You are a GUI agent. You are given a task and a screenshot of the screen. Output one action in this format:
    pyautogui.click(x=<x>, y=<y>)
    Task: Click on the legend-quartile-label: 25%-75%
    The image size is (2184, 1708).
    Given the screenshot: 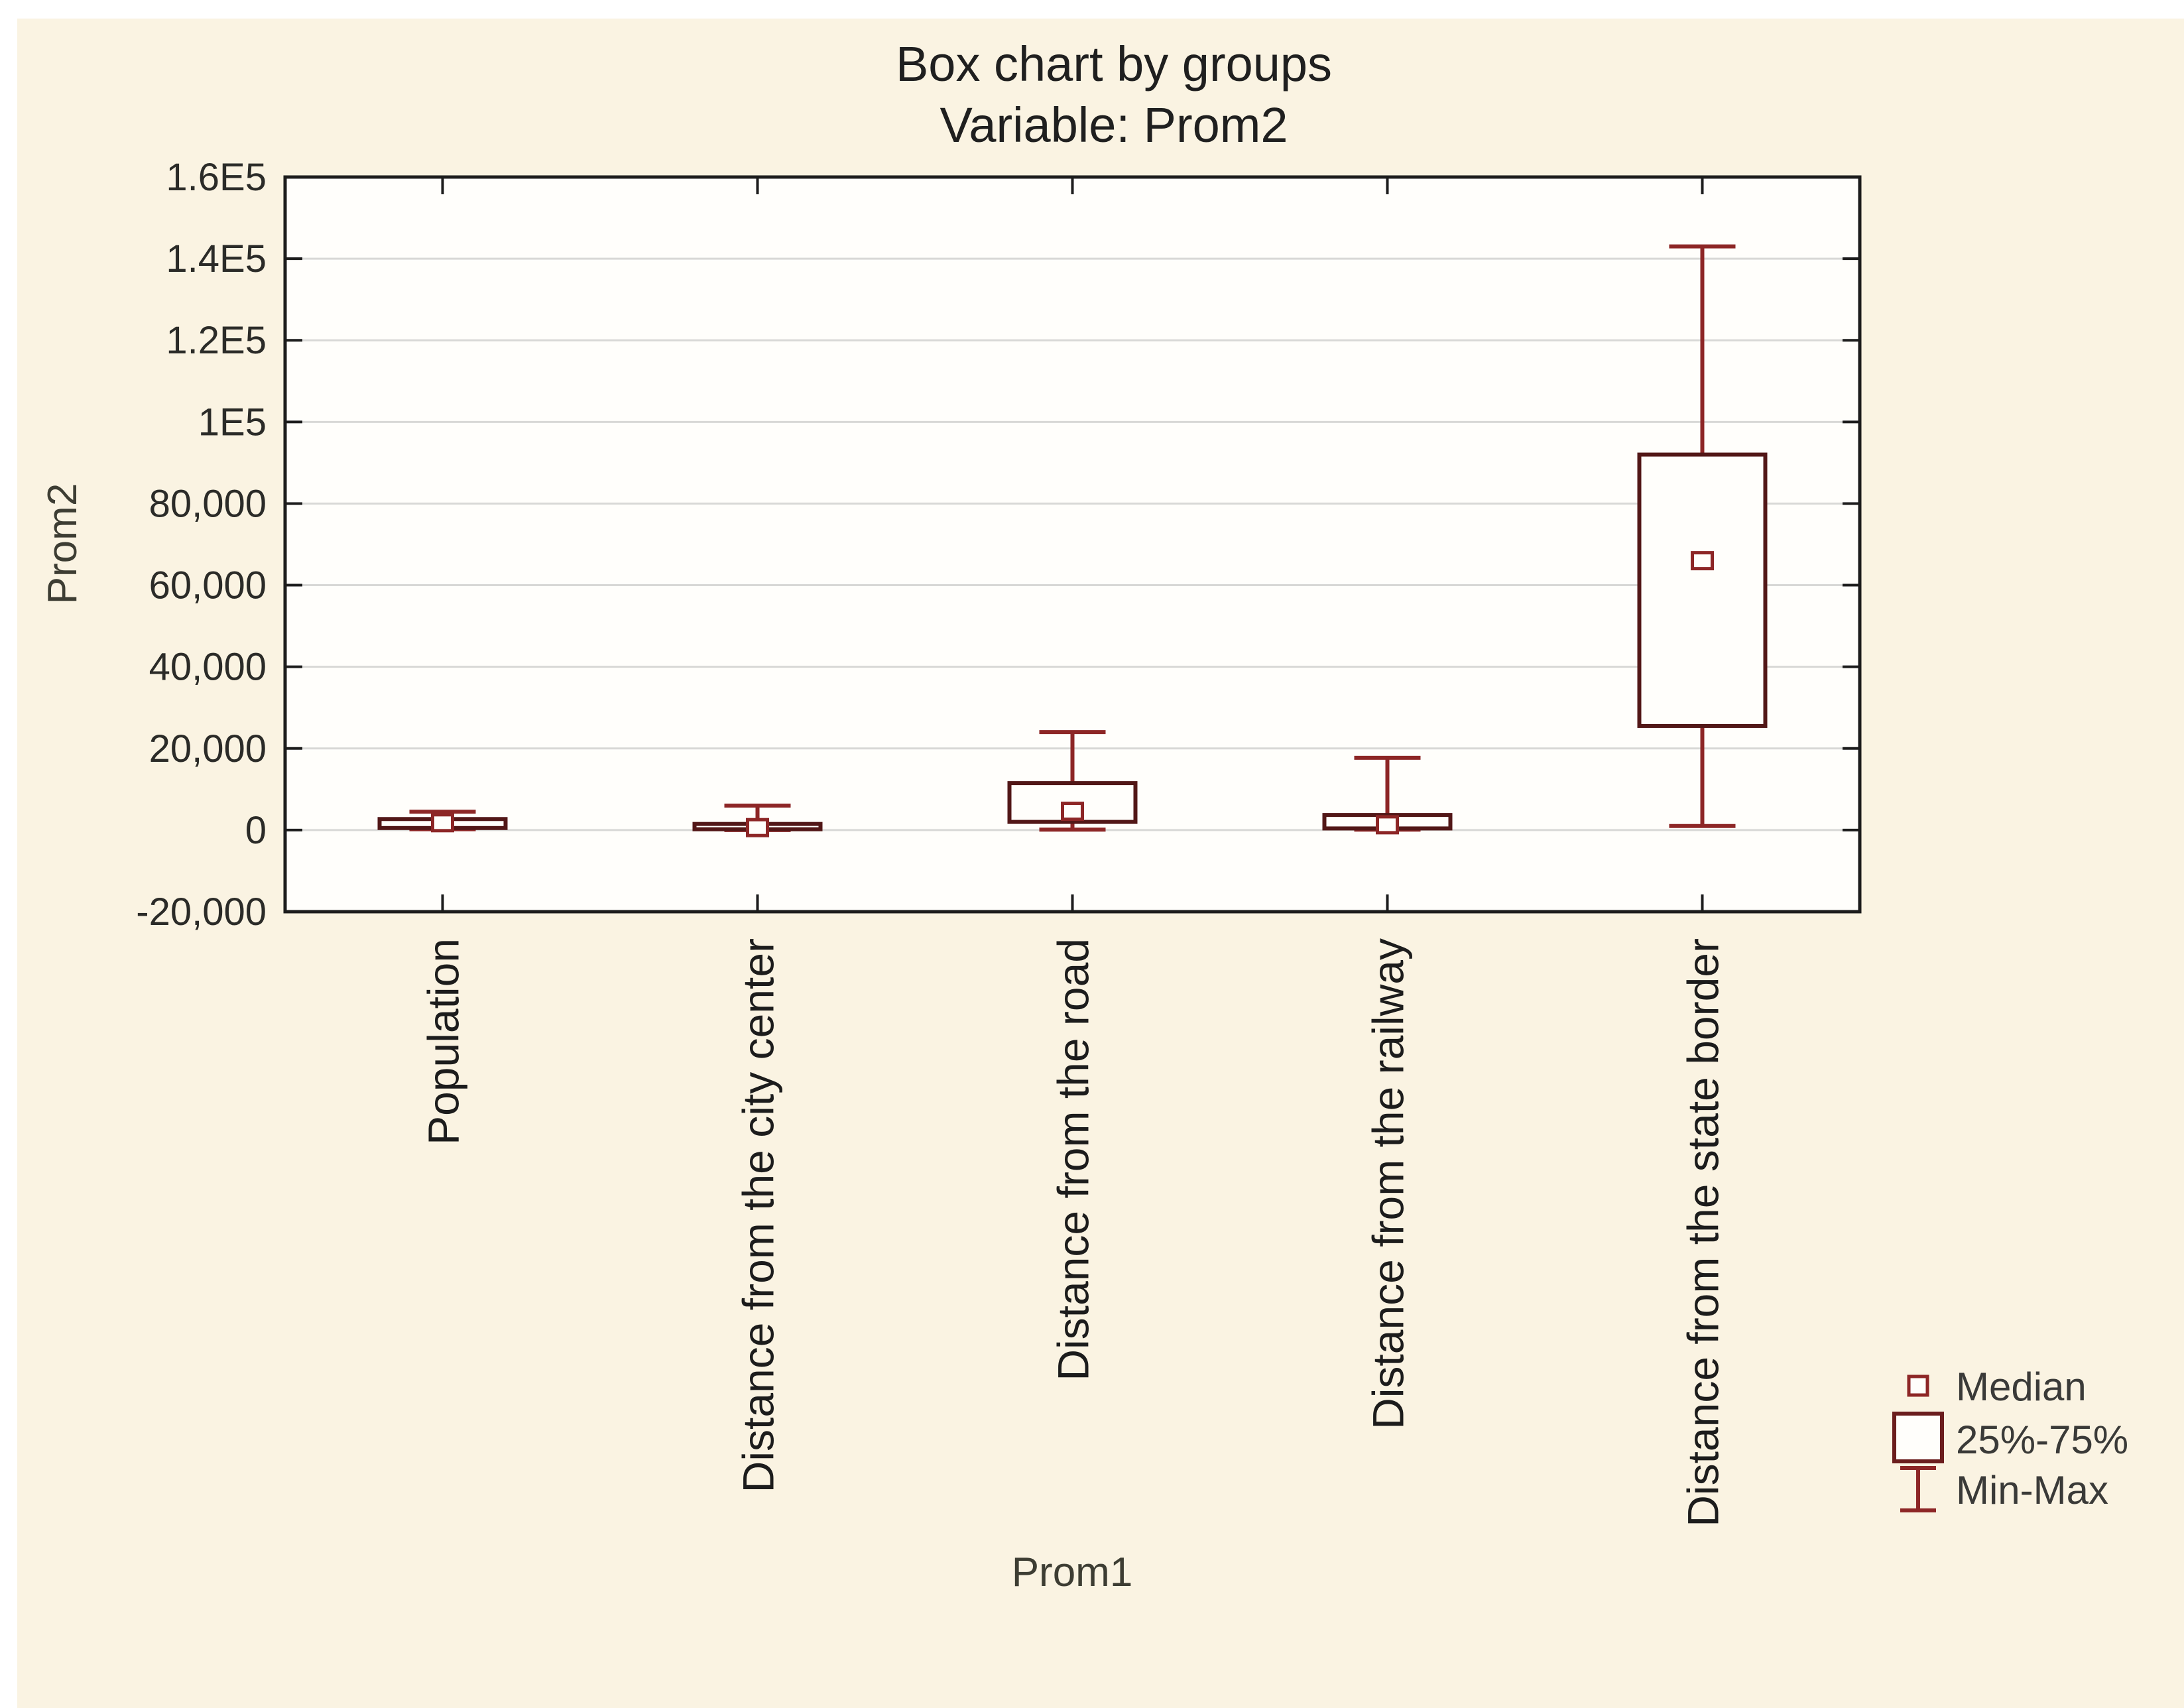 What is the action you would take?
    pyautogui.click(x=2042, y=1440)
    